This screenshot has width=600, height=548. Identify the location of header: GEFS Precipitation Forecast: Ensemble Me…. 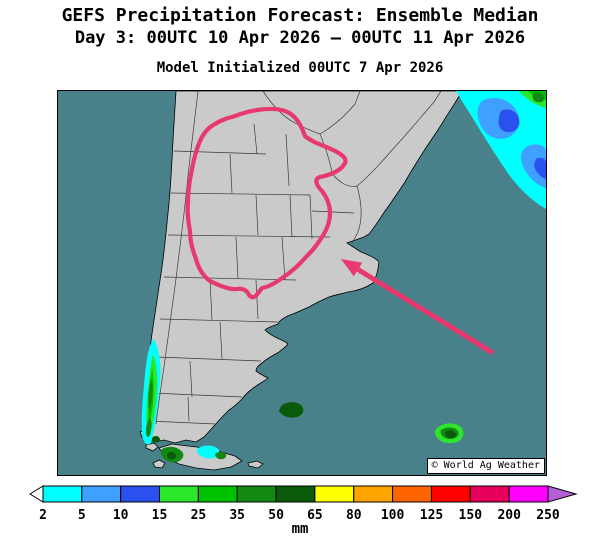
(300, 38).